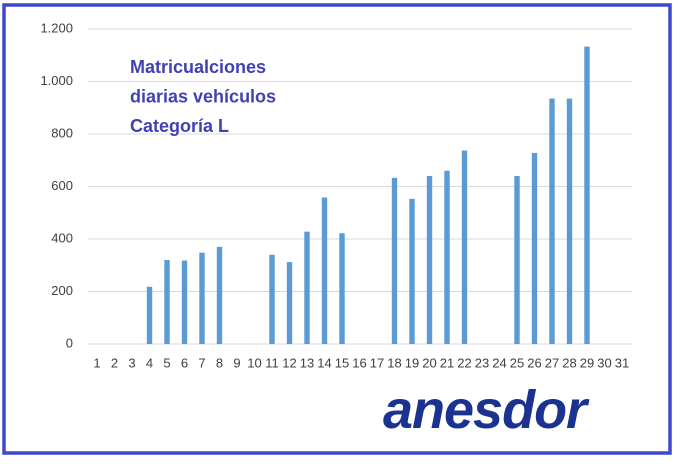 This screenshot has height=464, width=684. Describe the element at coordinates (62, 237) in the screenshot. I see `y-tick-label: 400` at that location.